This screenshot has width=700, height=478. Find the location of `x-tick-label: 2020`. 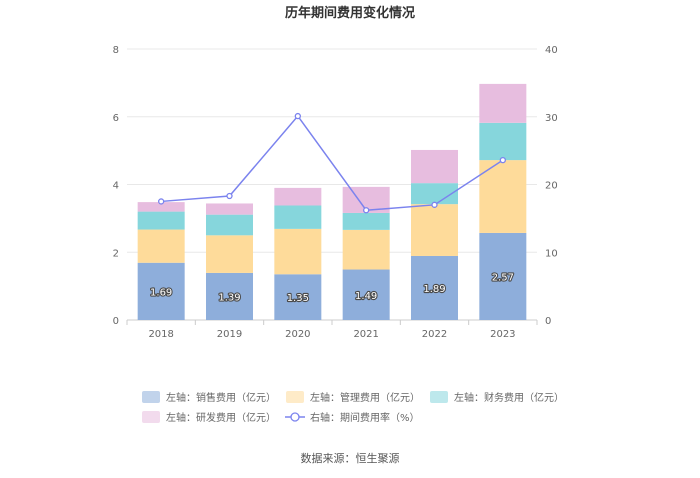

x-tick-label: 2020 is located at coordinates (297, 334).